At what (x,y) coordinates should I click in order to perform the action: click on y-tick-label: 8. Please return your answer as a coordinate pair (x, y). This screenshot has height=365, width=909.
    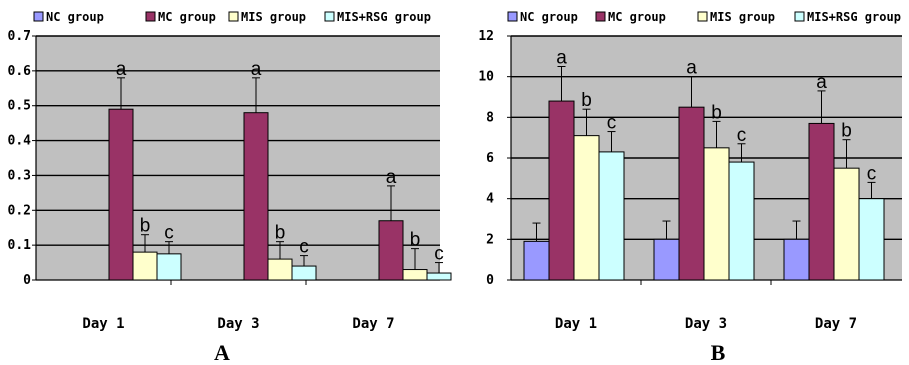
    Looking at the image, I should click on (490, 117).